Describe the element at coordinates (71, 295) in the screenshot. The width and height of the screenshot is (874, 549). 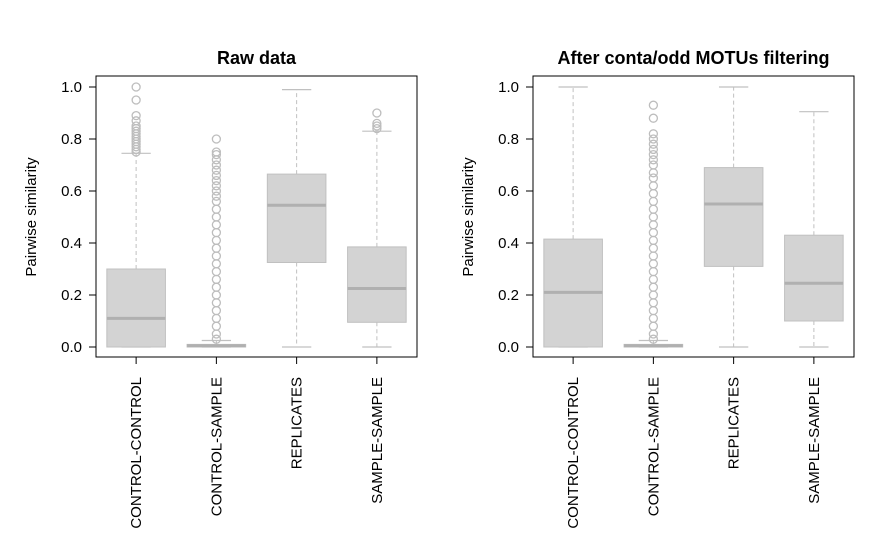
I see `y-tick-label: 0.2` at that location.